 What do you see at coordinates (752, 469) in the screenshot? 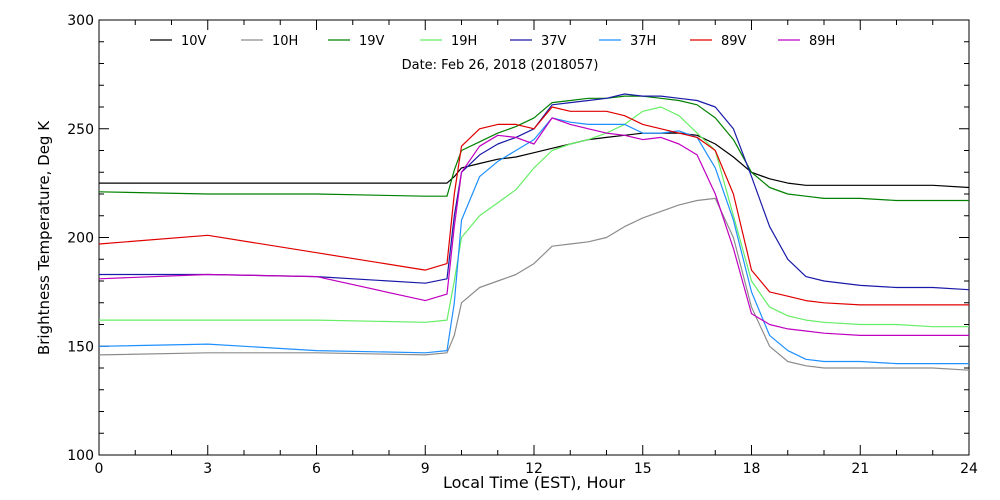
I see `x-tick-label: 18` at bounding box center [752, 469].